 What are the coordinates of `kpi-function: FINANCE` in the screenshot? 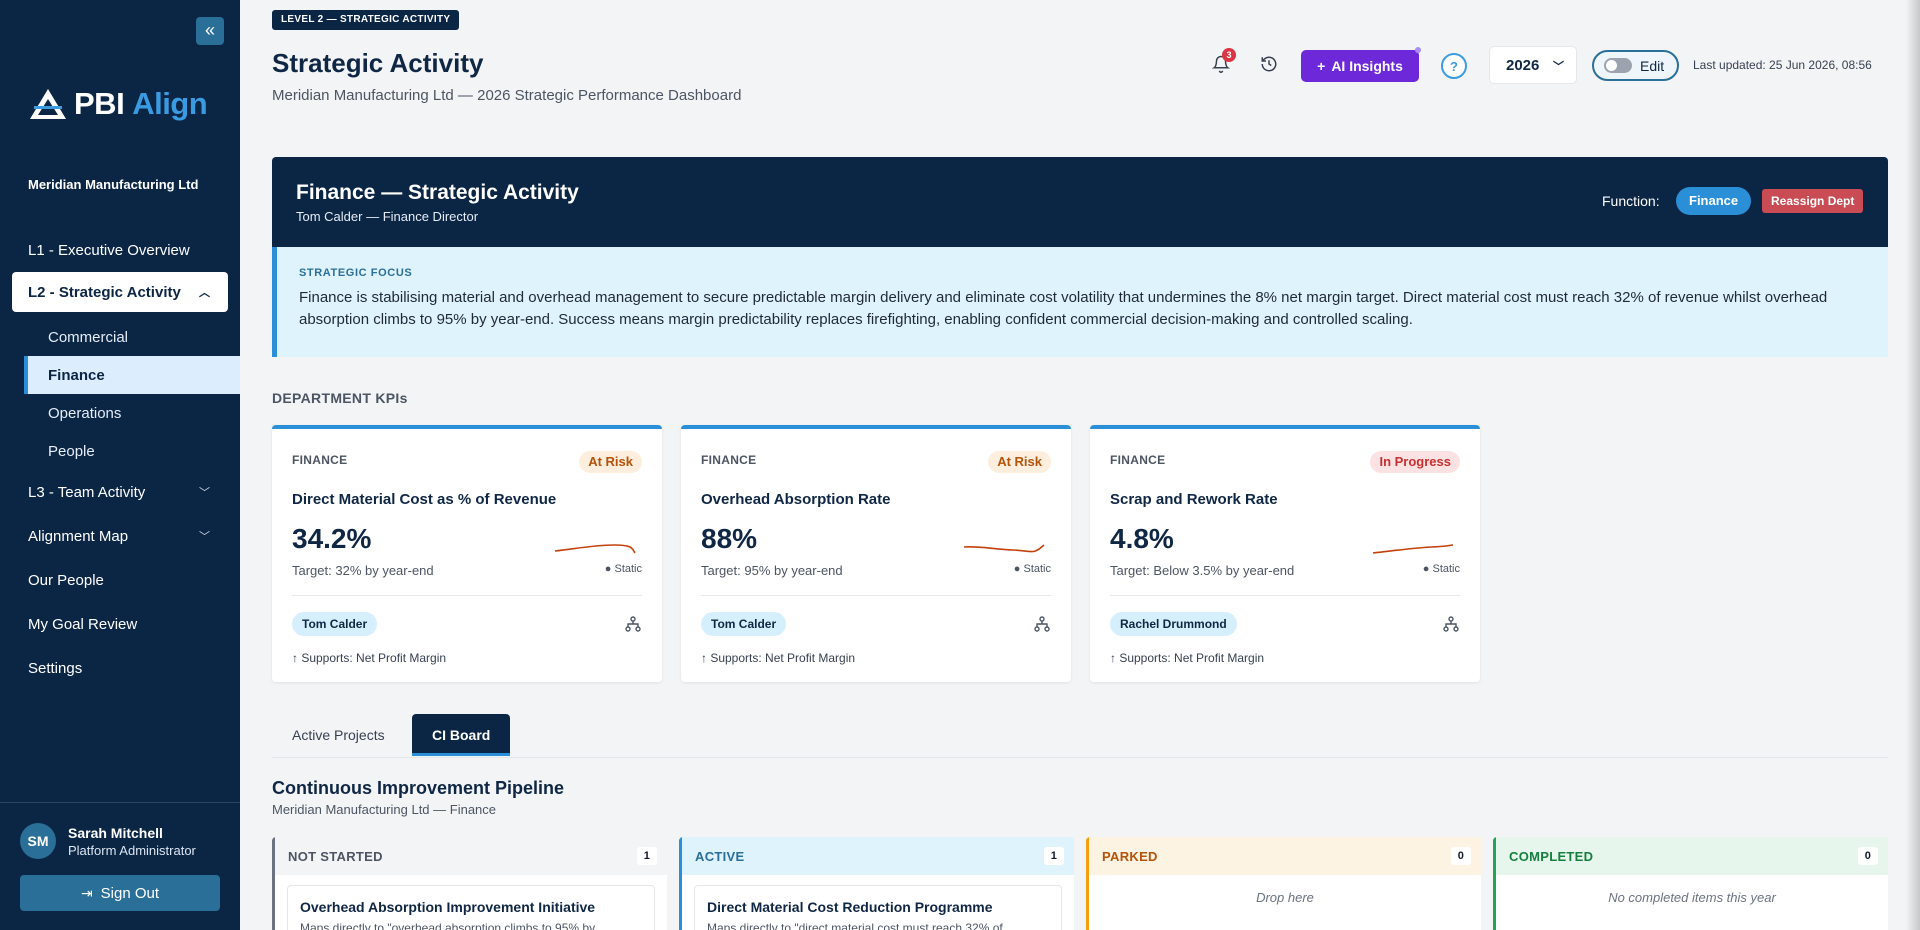 It's located at (320, 460).